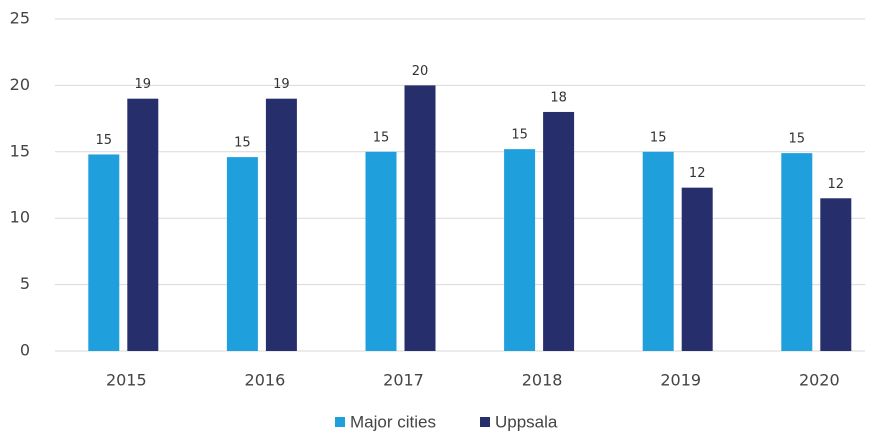 The width and height of the screenshot is (880, 437). What do you see at coordinates (20, 84) in the screenshot?
I see `y-tick-label: 20` at bounding box center [20, 84].